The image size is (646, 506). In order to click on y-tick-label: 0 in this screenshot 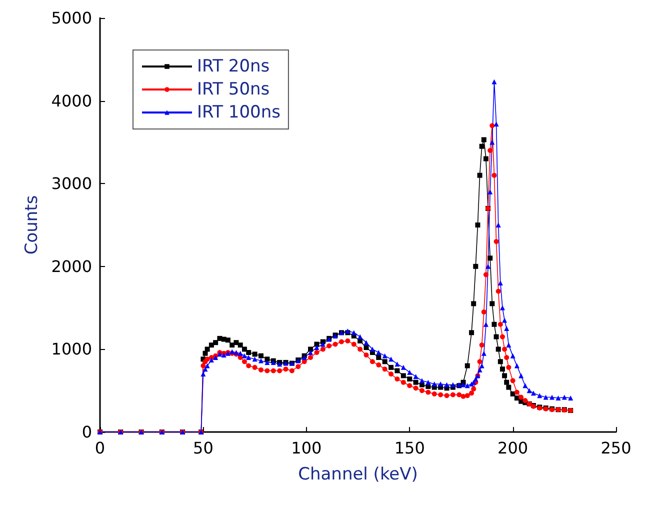, I will do `click(87, 432)`.